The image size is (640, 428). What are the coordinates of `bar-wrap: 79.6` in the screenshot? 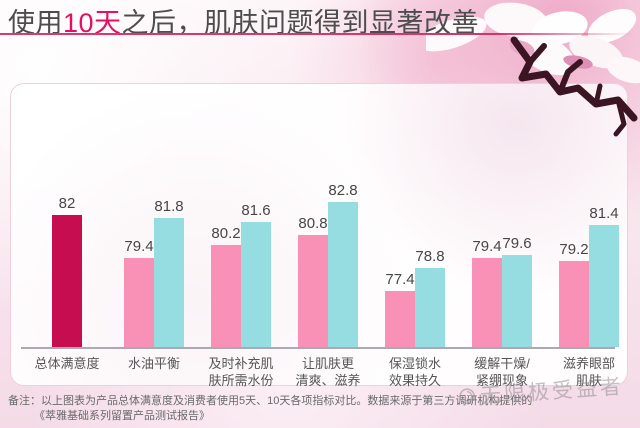 It's located at (517, 291).